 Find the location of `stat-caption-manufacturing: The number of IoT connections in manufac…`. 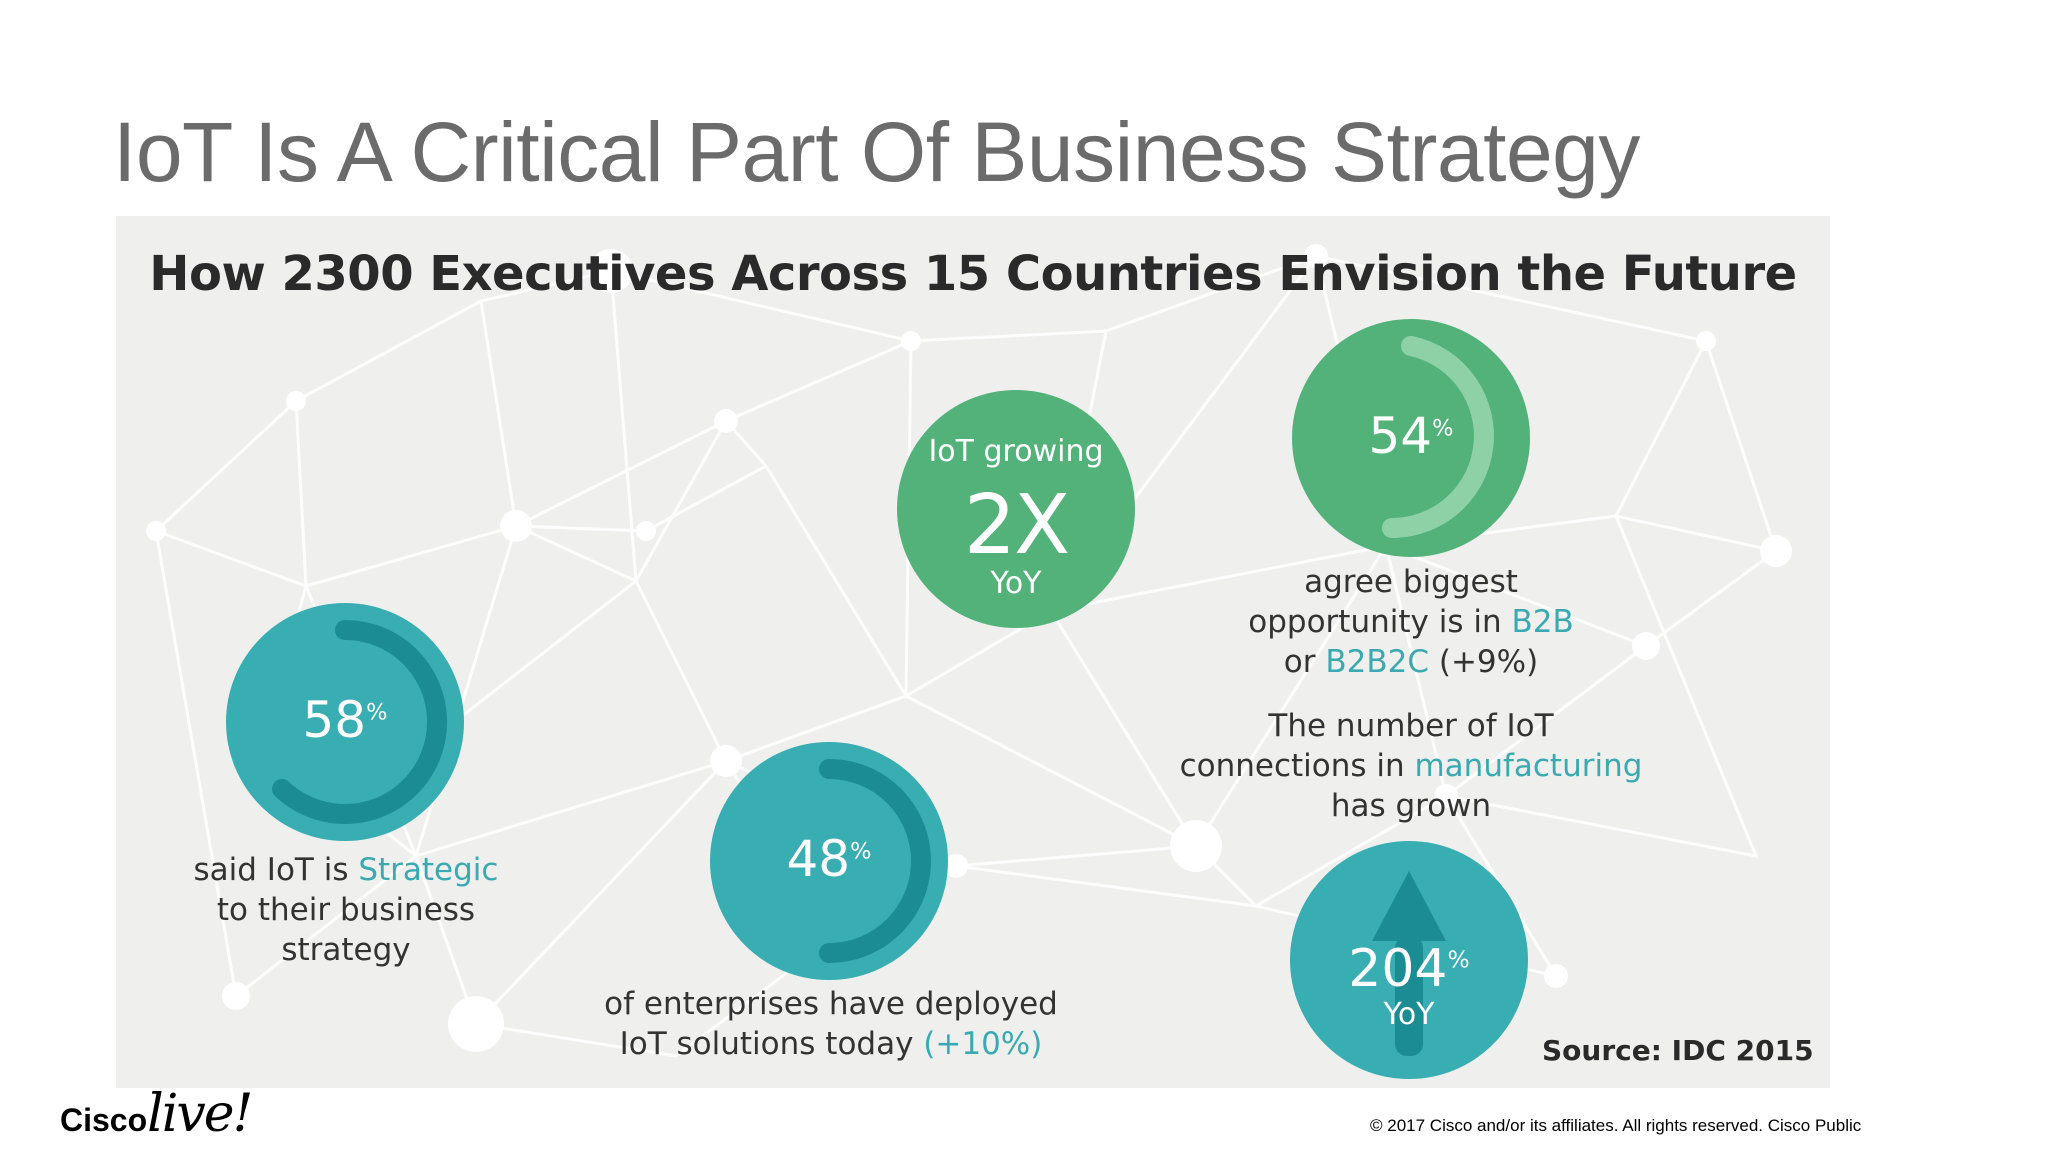

stat-caption-manufacturing: The number of IoT connections in manufac… is located at coordinates (1411, 766).